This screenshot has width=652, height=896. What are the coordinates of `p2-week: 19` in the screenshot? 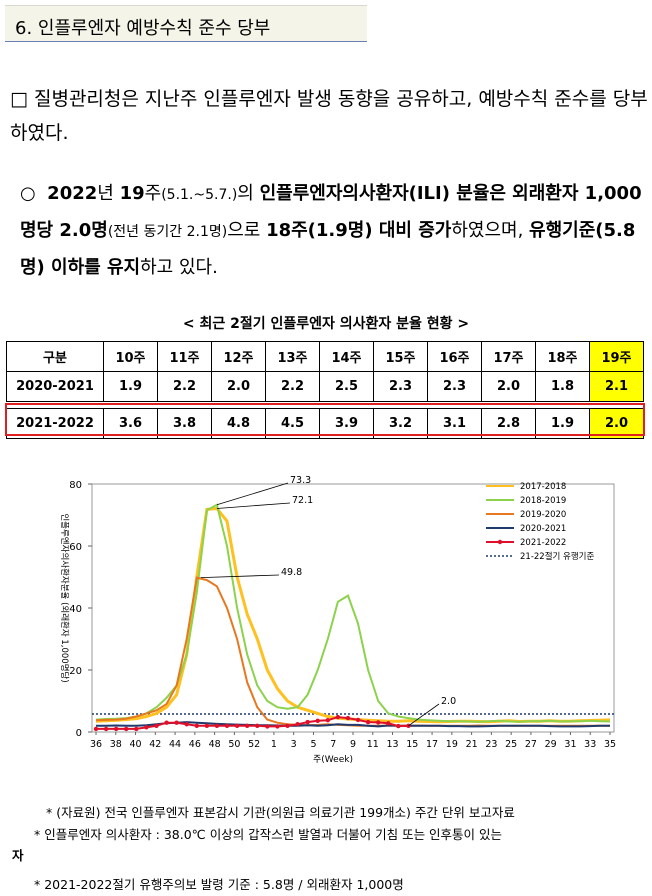 It's located at (132, 193).